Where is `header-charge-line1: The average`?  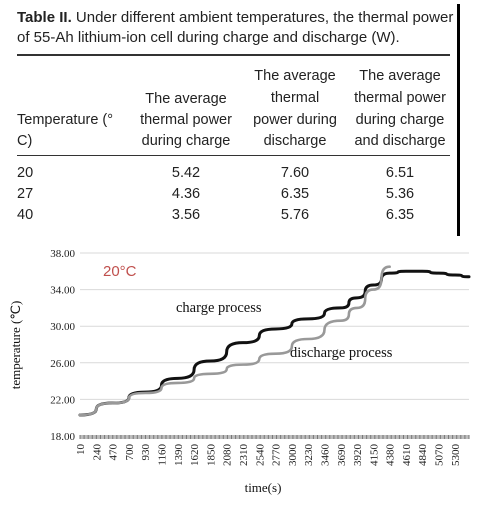 header-charge-line1: The average is located at coordinates (186, 99).